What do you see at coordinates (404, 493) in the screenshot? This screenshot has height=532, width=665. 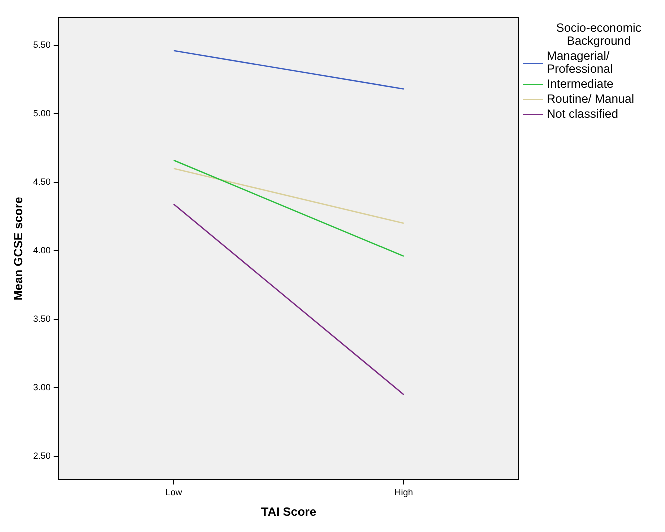 I see `x-tick-label: High` at bounding box center [404, 493].